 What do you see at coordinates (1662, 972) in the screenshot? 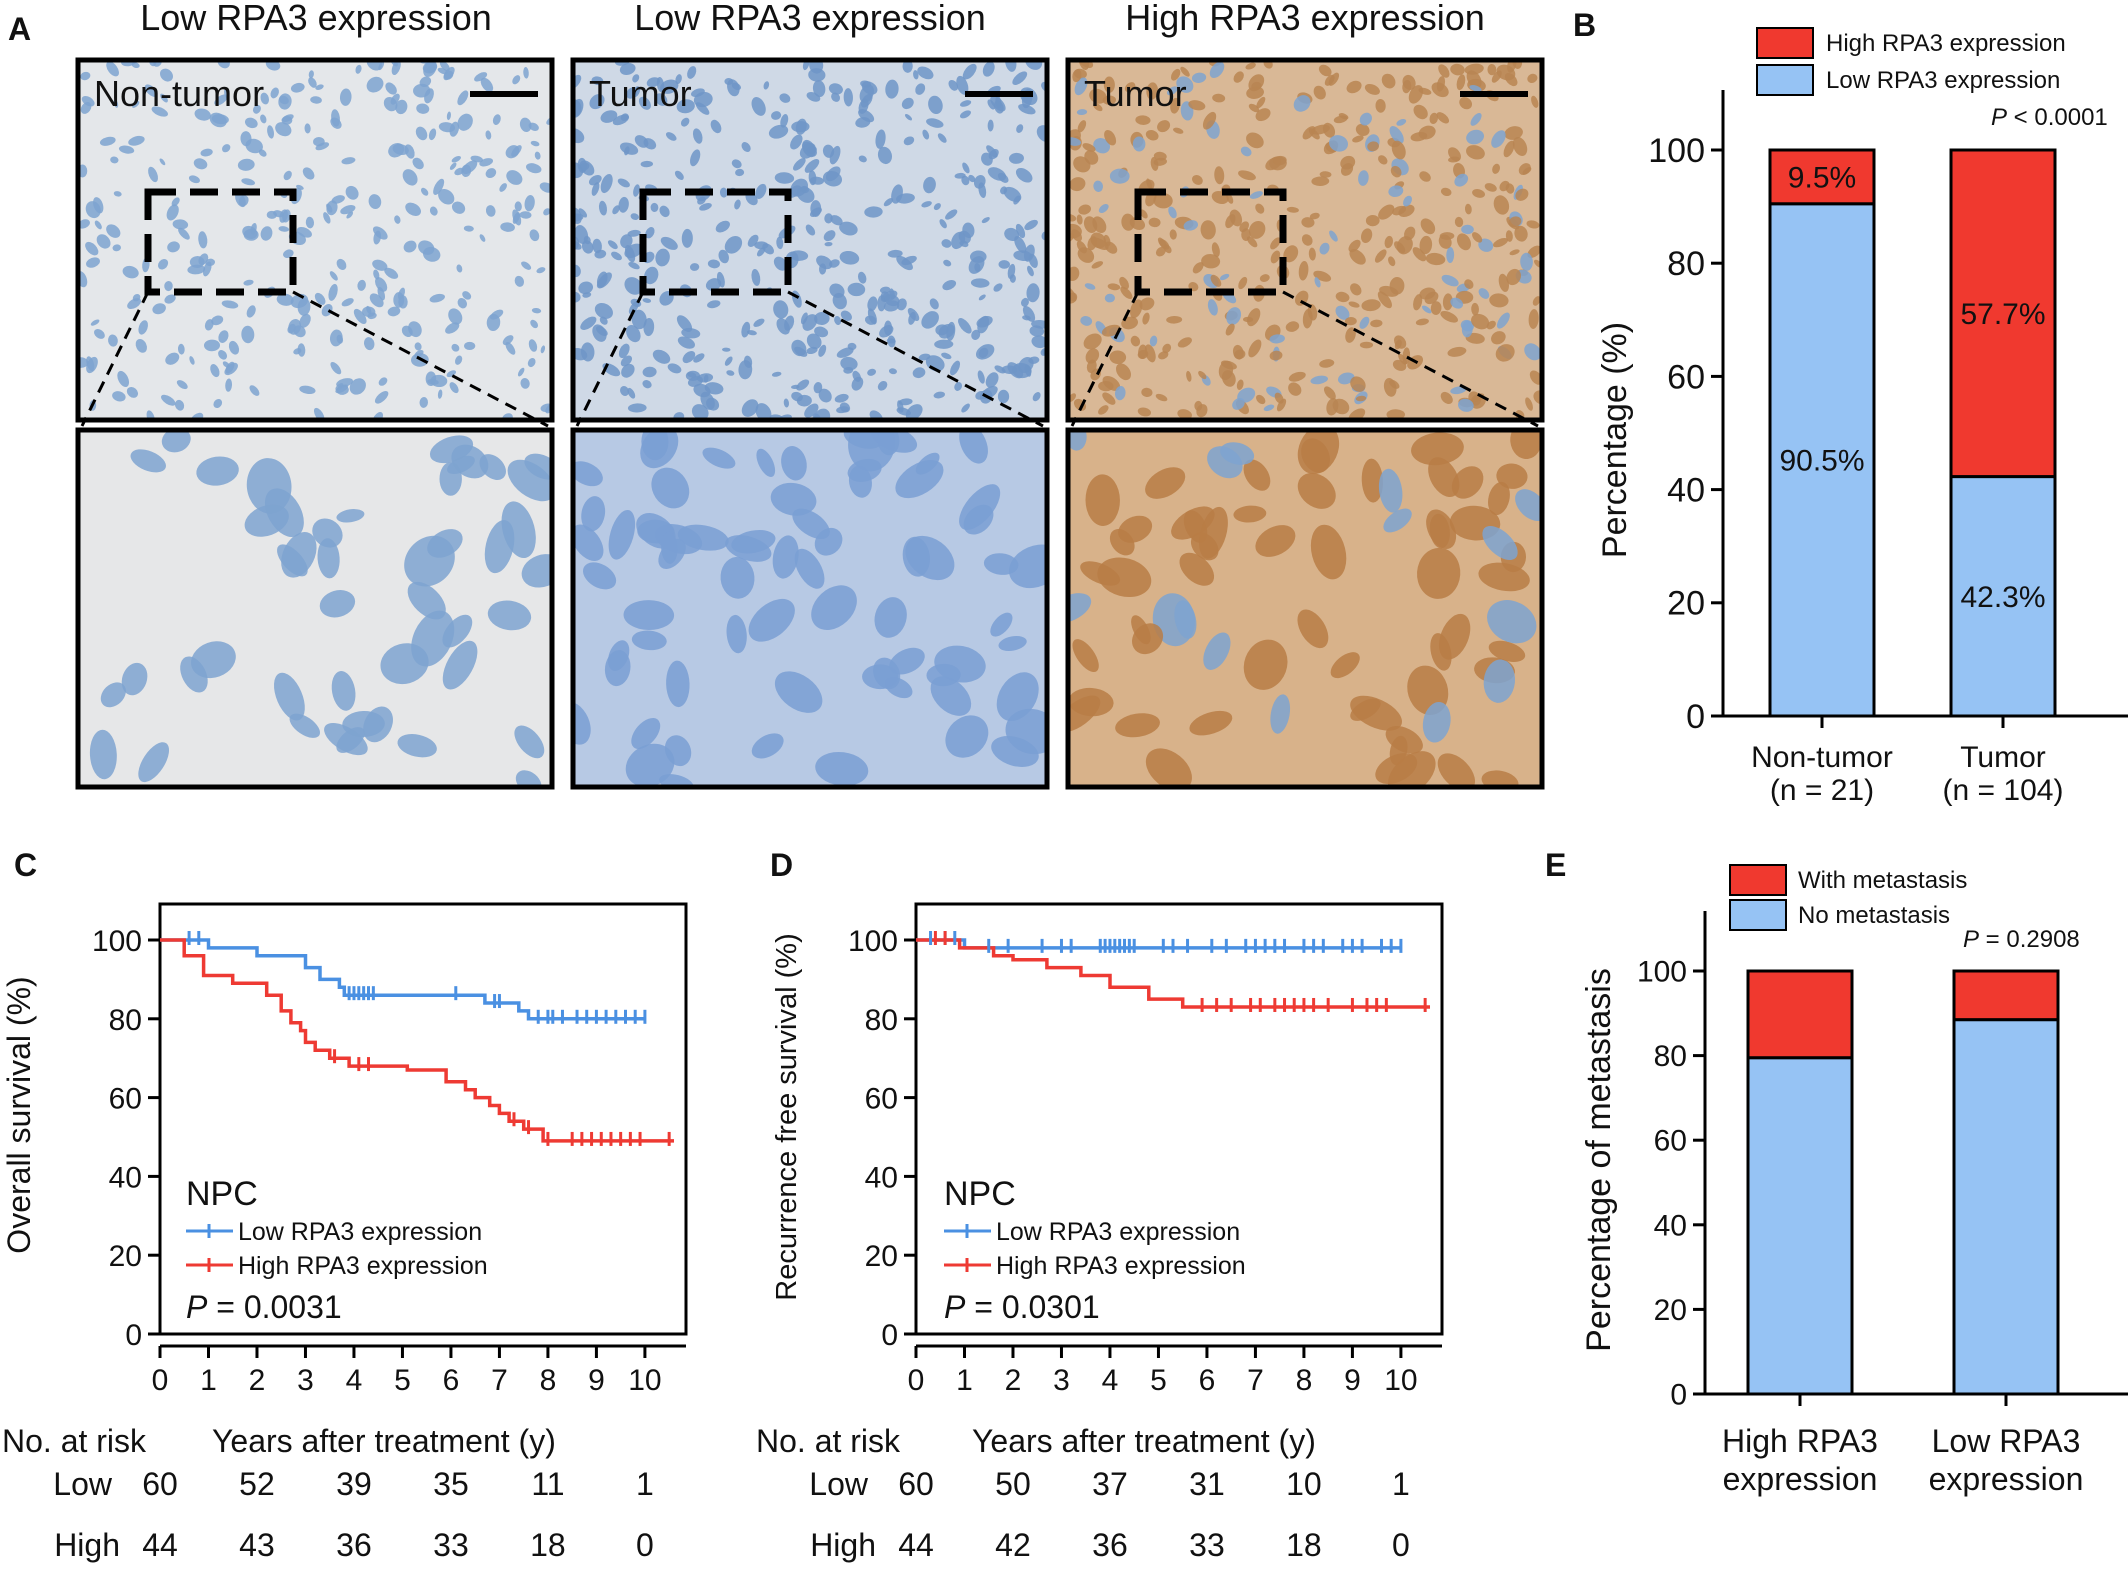
I see `y-tick-label: 100` at bounding box center [1662, 972].